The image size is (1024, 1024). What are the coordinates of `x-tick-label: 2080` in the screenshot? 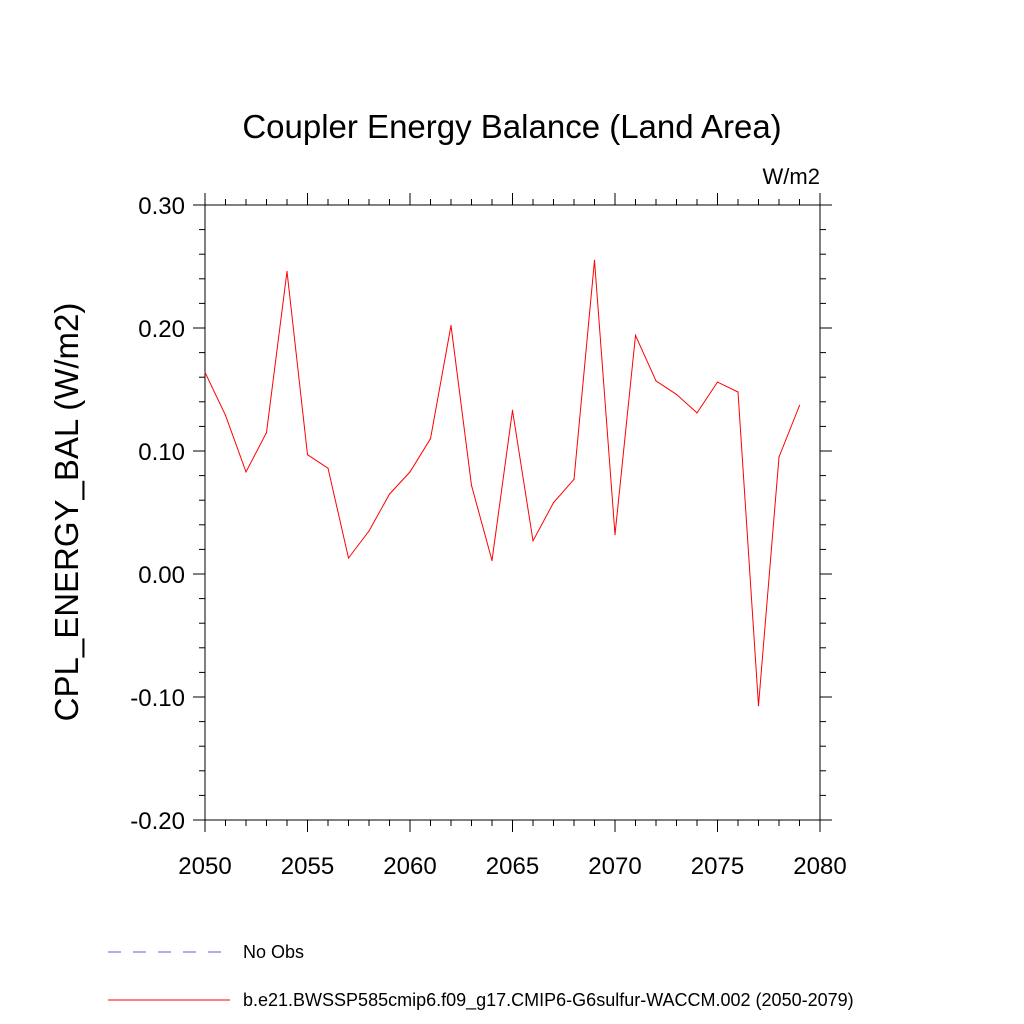 It's located at (819, 866).